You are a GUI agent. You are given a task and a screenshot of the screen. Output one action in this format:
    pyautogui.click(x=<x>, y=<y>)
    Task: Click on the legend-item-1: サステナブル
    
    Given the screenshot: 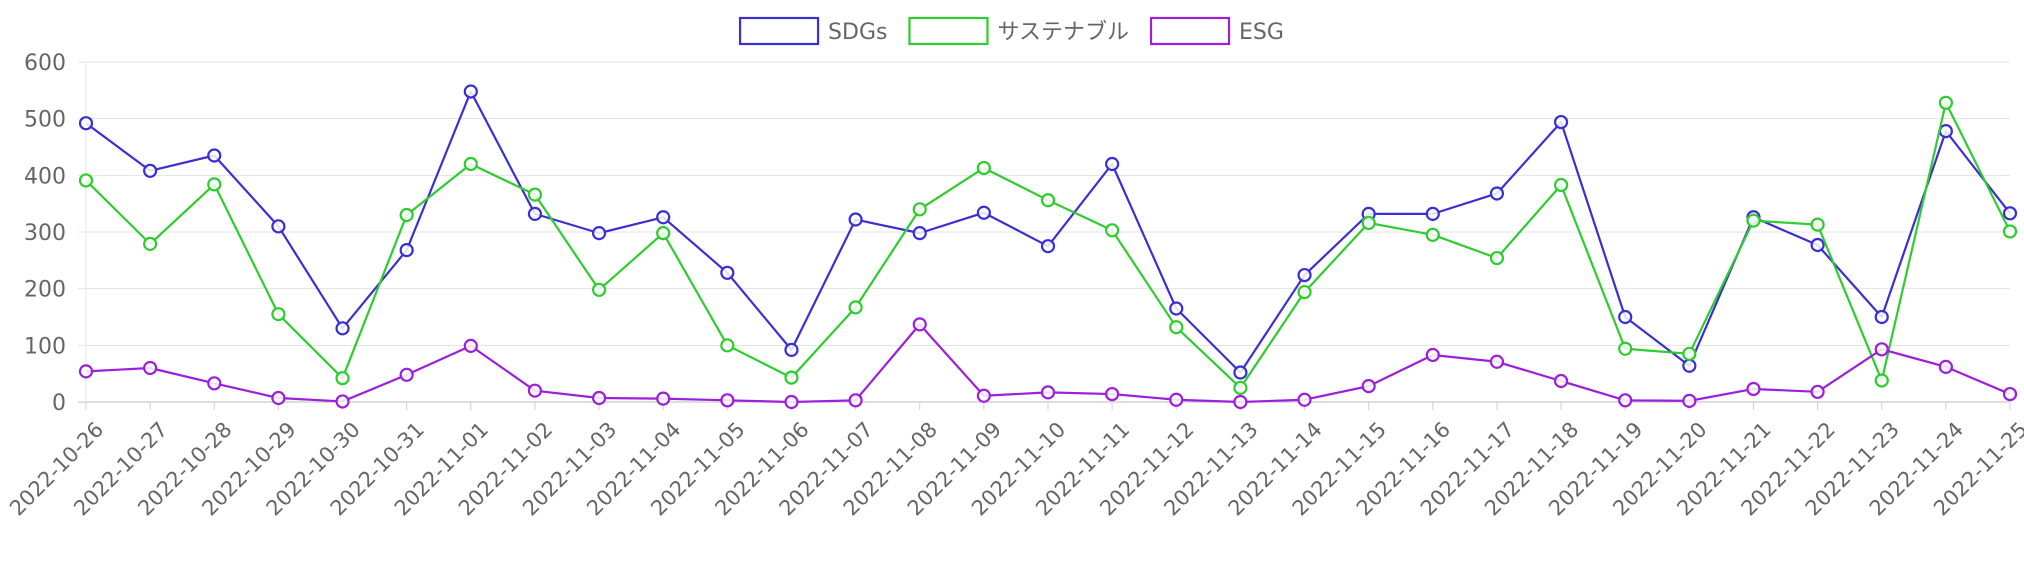 What is the action you would take?
    pyautogui.click(x=1018, y=31)
    